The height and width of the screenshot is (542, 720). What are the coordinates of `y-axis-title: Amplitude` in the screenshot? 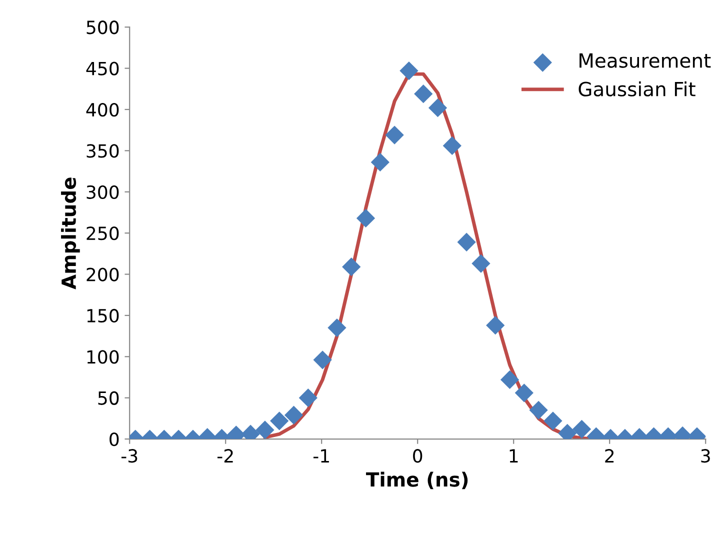 It's located at (70, 234).